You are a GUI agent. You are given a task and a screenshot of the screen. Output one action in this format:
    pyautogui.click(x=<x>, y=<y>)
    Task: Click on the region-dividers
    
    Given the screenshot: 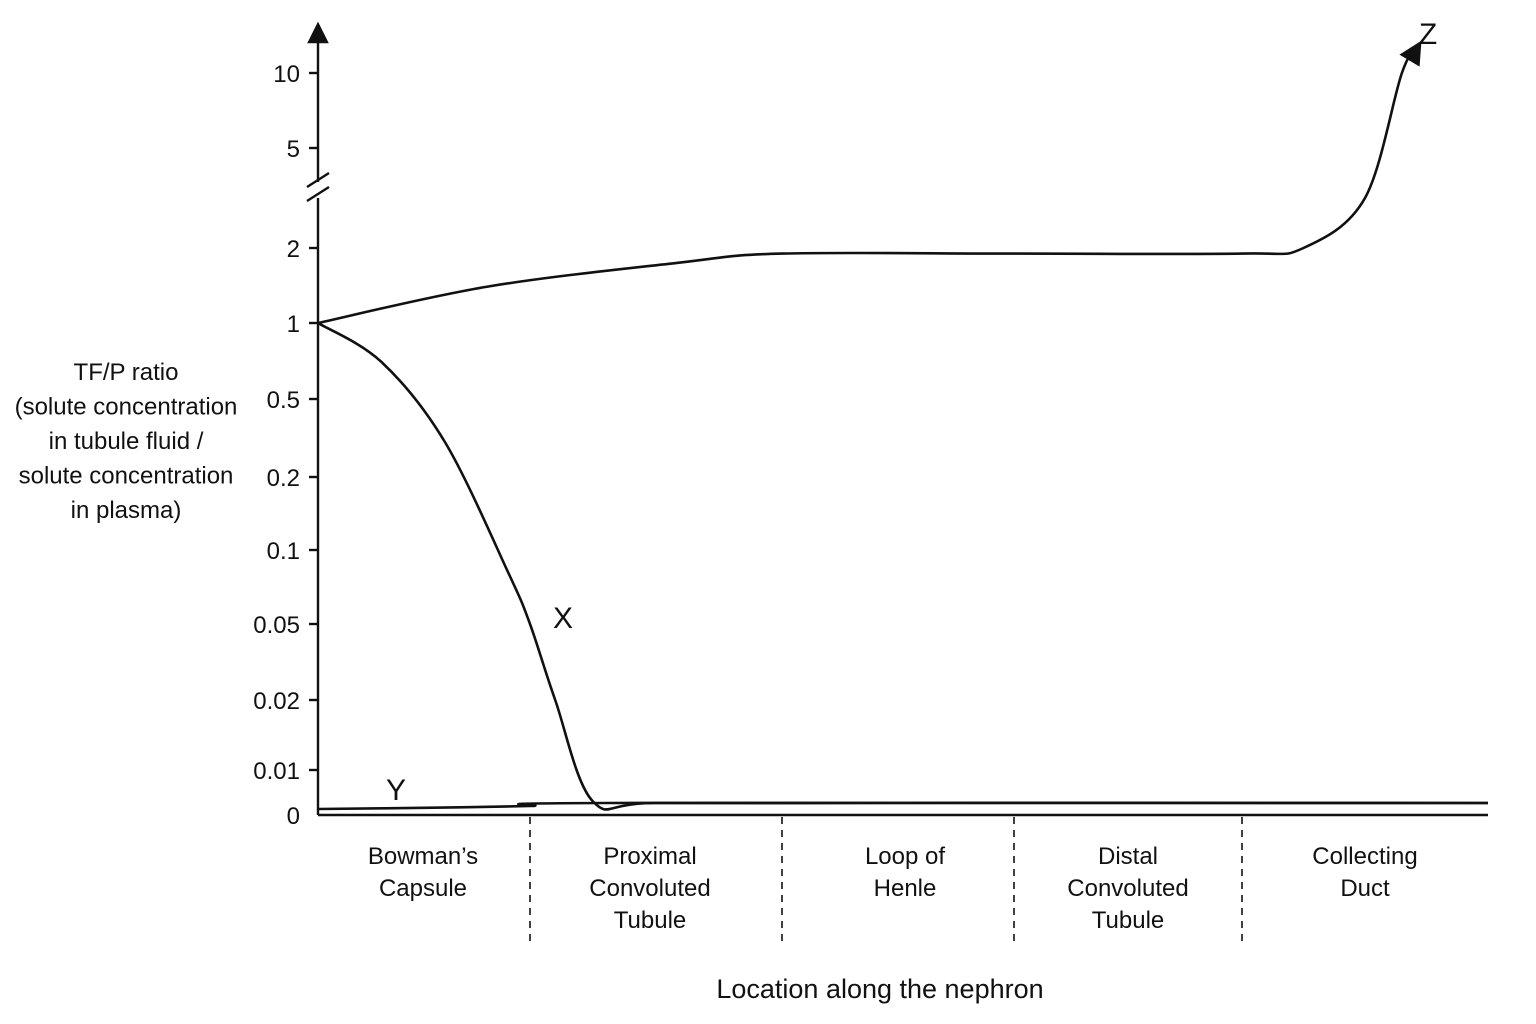 What is the action you would take?
    pyautogui.click(x=886, y=879)
    